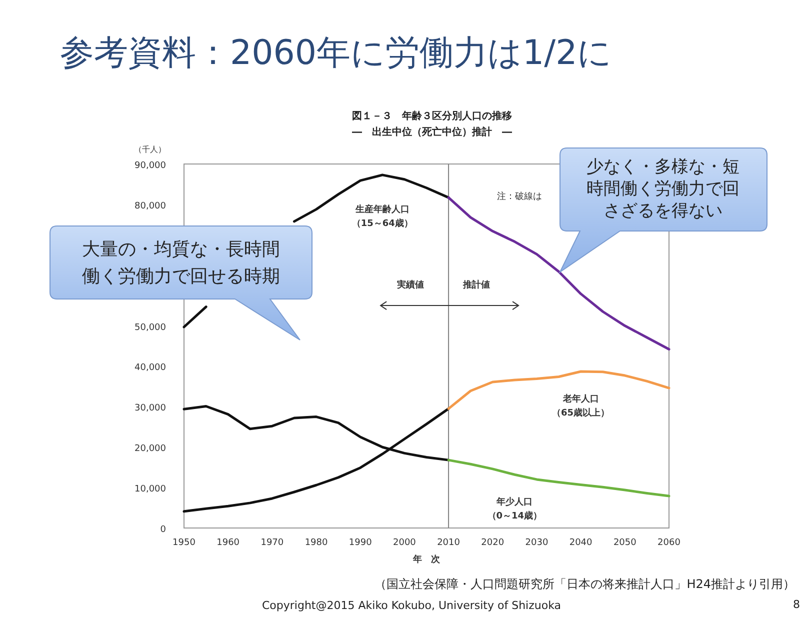 The width and height of the screenshot is (811, 617). Describe the element at coordinates (625, 543) in the screenshot. I see `x-tick-label: 2050` at that location.